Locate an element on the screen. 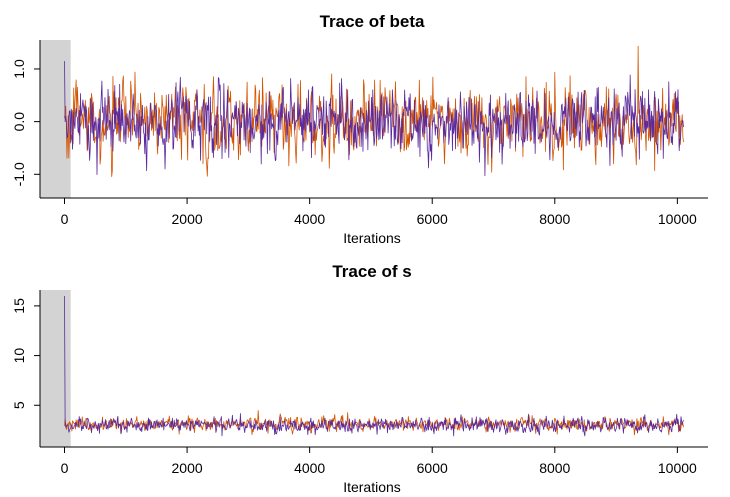 The height and width of the screenshot is (497, 730). y-tick-label: 10 is located at coordinates (19, 356).